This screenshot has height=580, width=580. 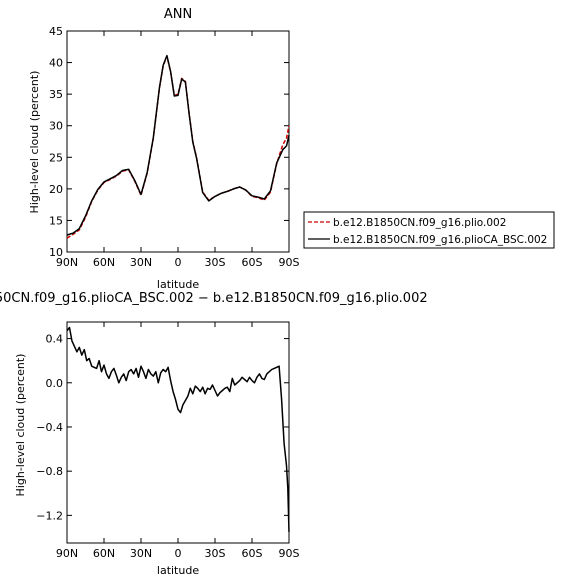 What do you see at coordinates (56, 63) in the screenshot?
I see `y-tick-label: 40` at bounding box center [56, 63].